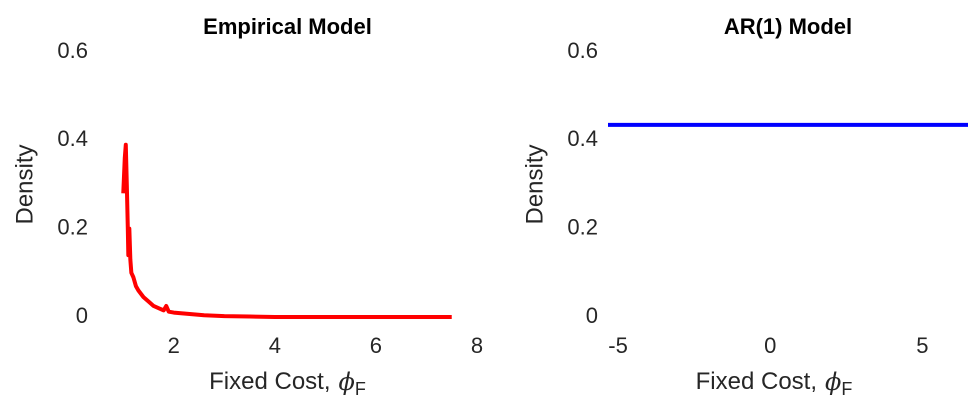  What do you see at coordinates (788, 26) in the screenshot?
I see `chart-title: AR(1) Model` at bounding box center [788, 26].